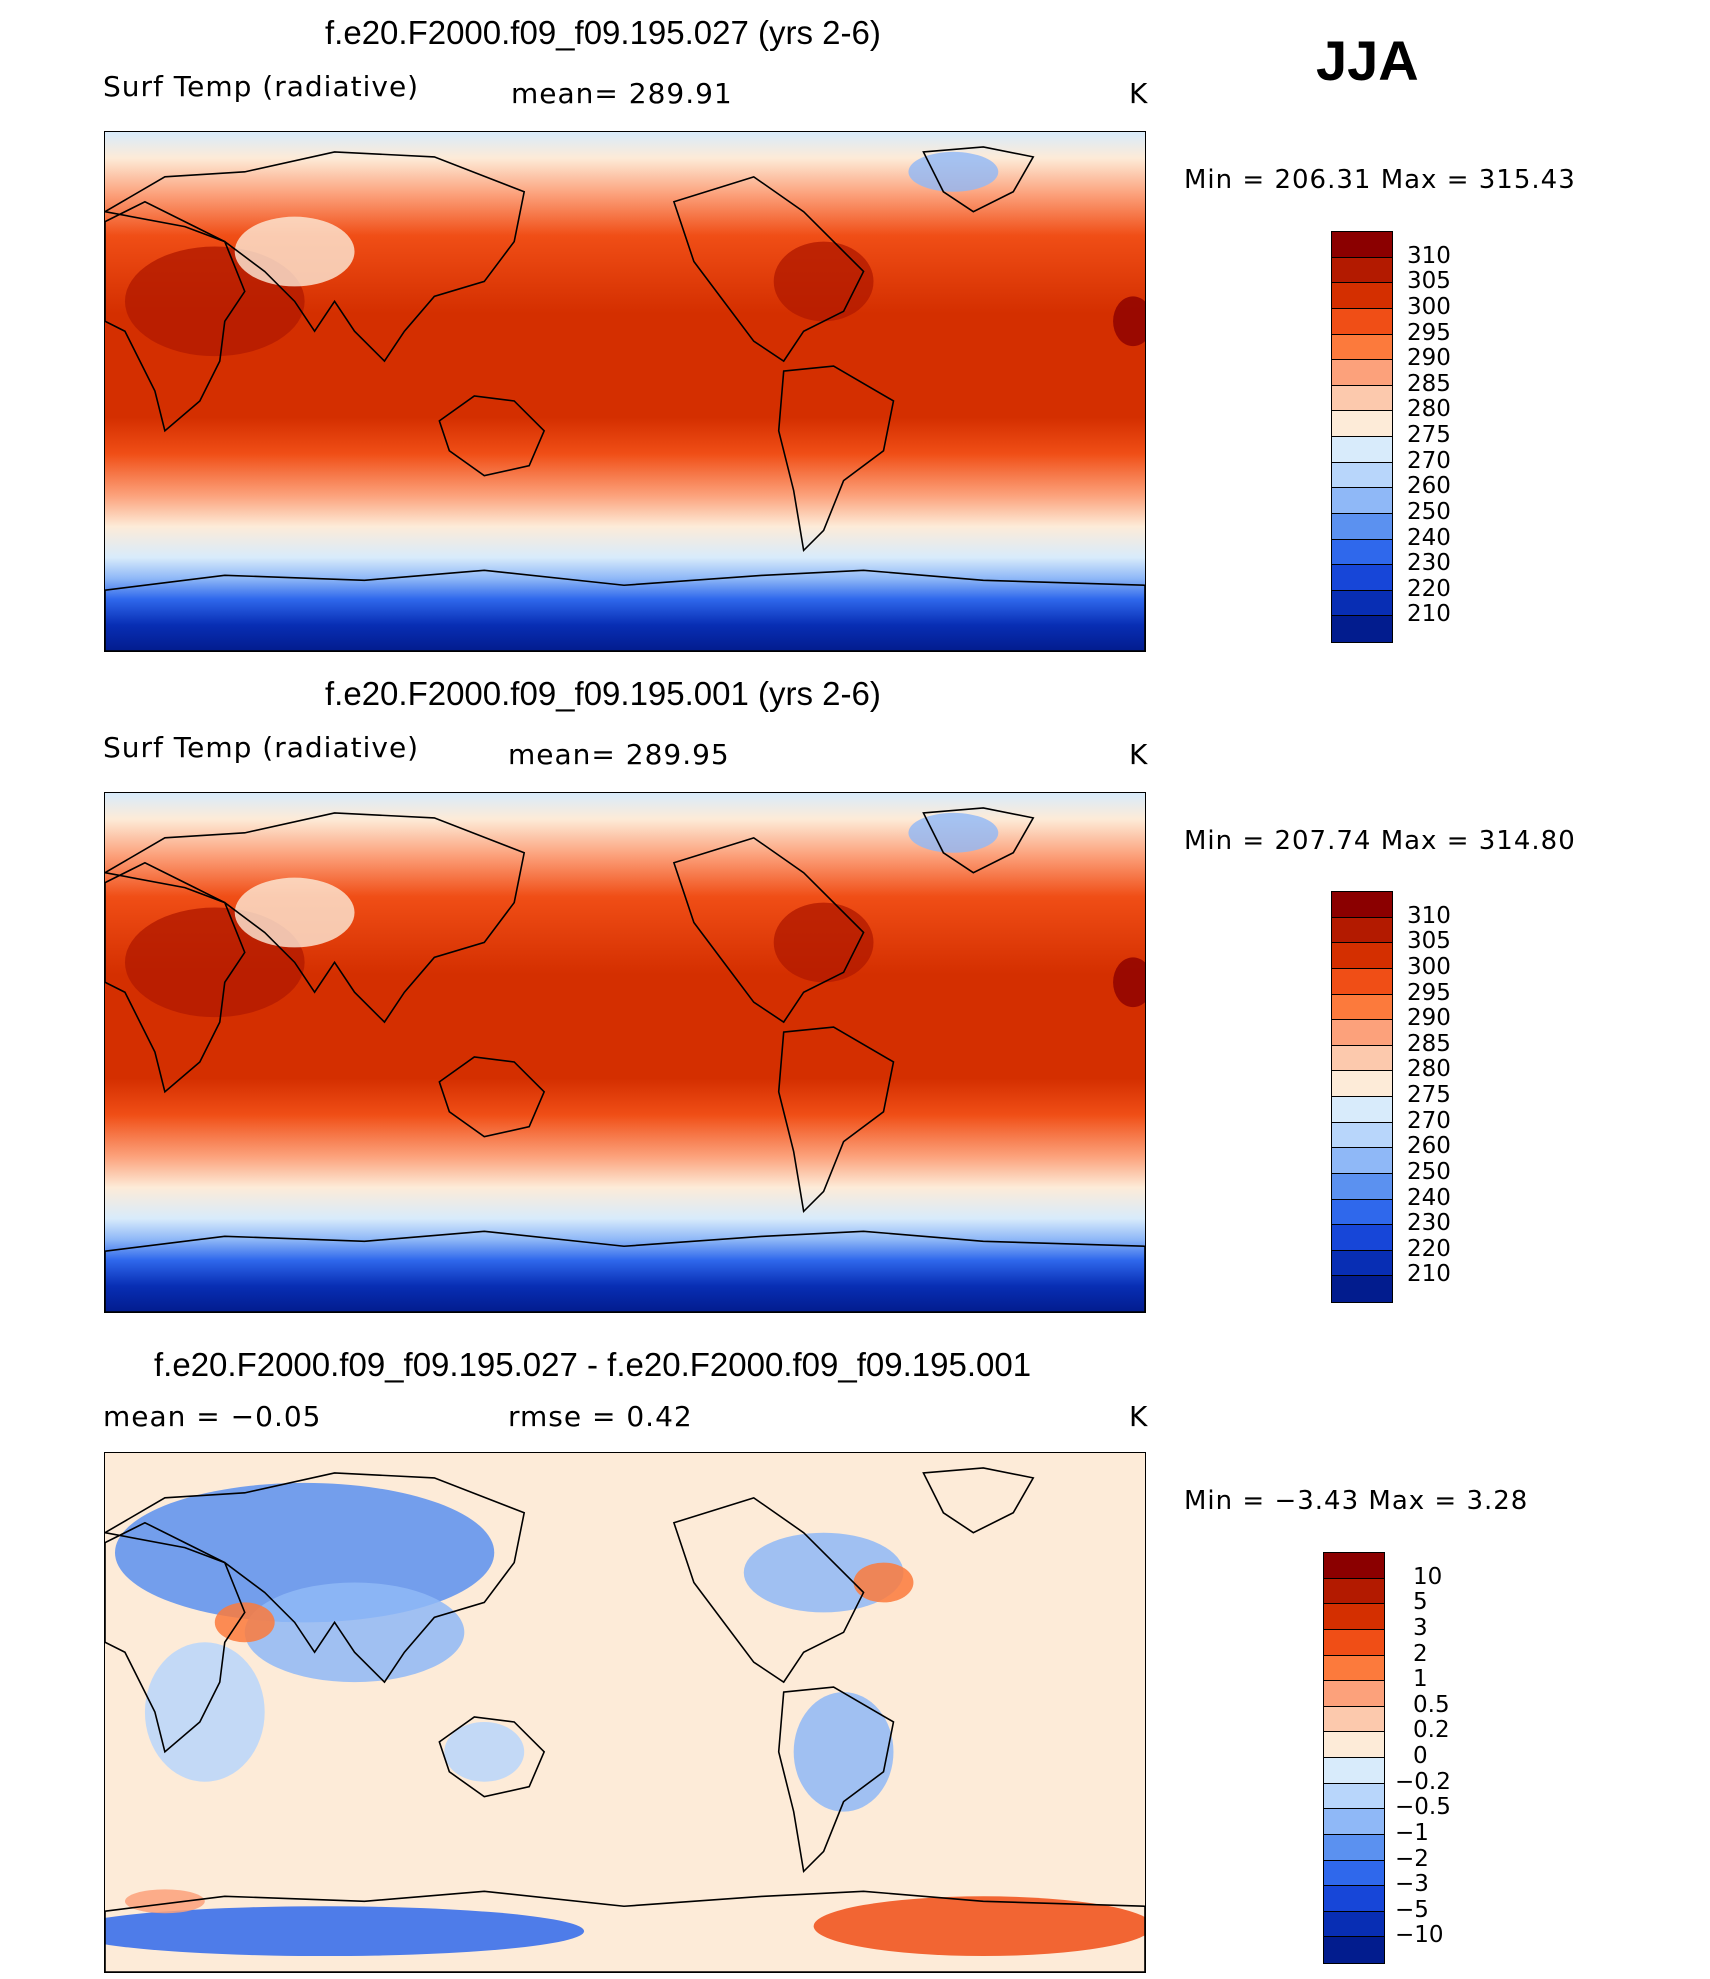 The image size is (1710, 1979). I want to click on panel2-colorbar, so click(1362, 1097).